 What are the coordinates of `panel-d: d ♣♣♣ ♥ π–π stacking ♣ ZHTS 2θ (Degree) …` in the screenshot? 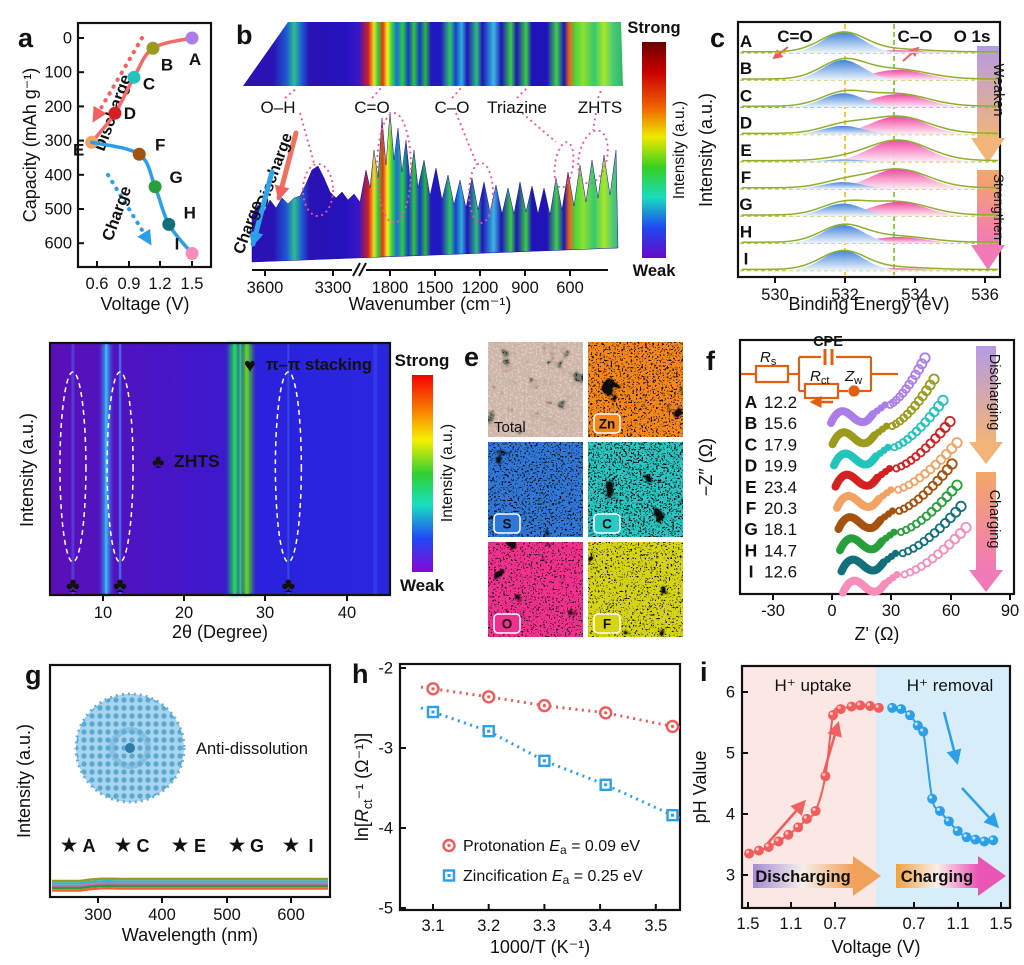 It's located at (236, 491).